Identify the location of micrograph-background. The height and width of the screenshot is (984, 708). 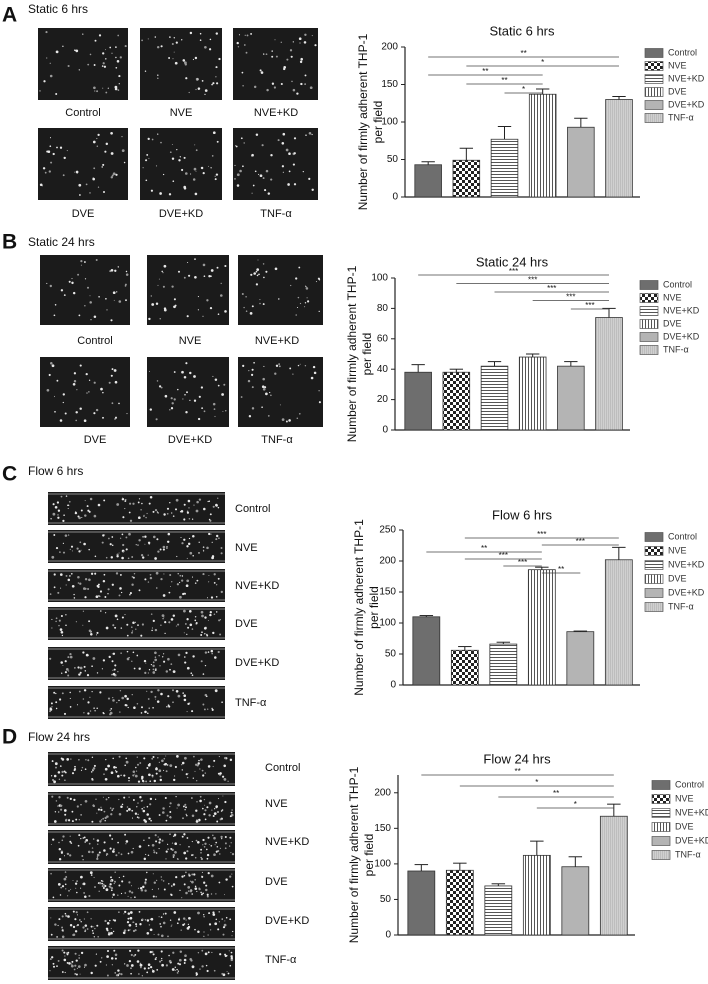
(275, 164).